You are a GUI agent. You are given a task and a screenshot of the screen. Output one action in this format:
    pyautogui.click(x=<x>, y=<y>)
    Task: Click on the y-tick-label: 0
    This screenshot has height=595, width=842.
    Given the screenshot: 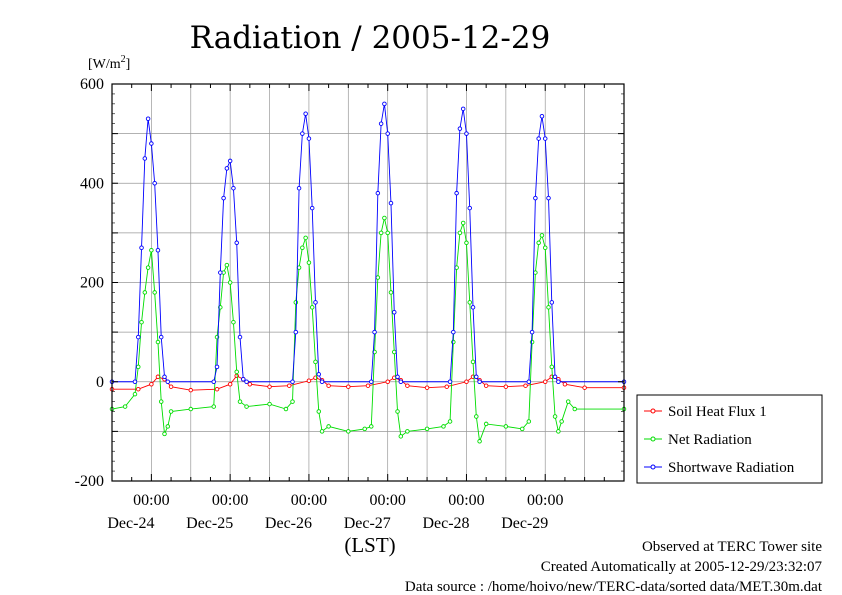 What is the action you would take?
    pyautogui.click(x=100, y=382)
    